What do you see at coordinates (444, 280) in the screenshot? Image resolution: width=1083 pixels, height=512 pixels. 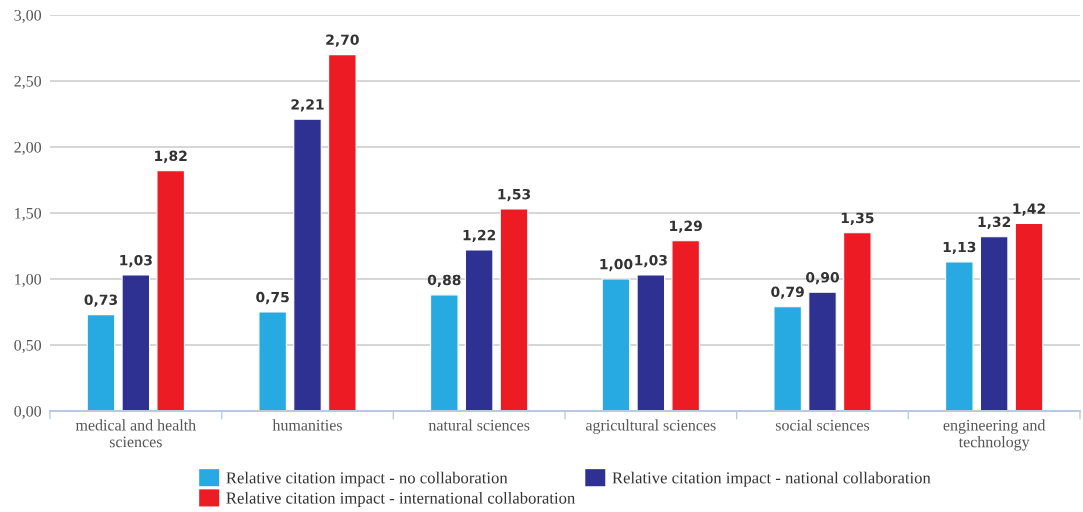 I see `data-label: 0,88` at bounding box center [444, 280].